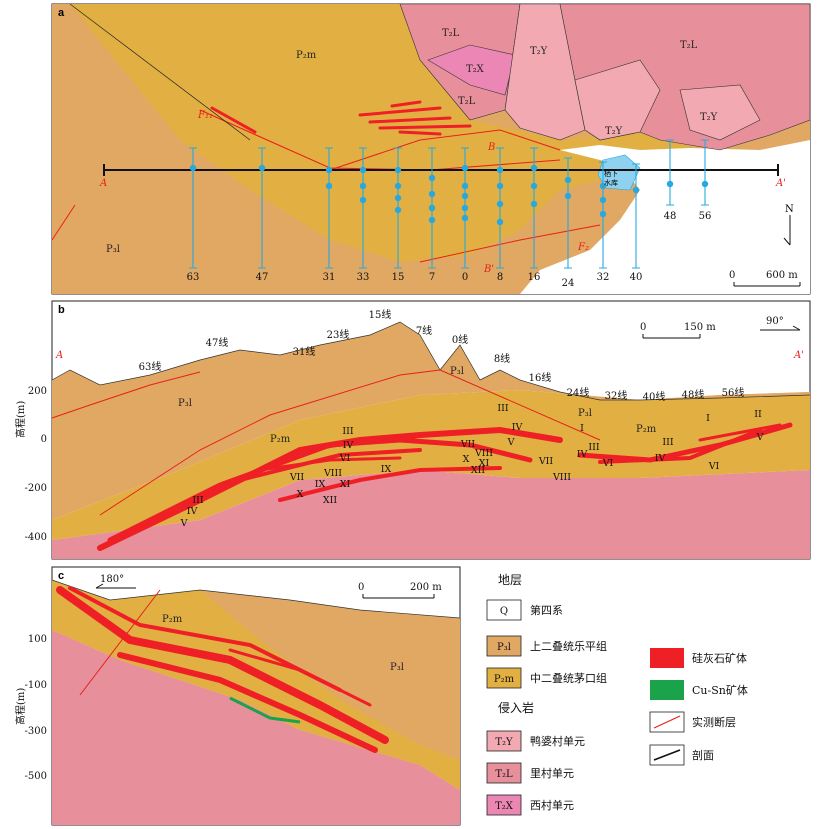 The image size is (819, 829). What do you see at coordinates (670, 216) in the screenshot?
I see `drill-line-label: 48` at bounding box center [670, 216].